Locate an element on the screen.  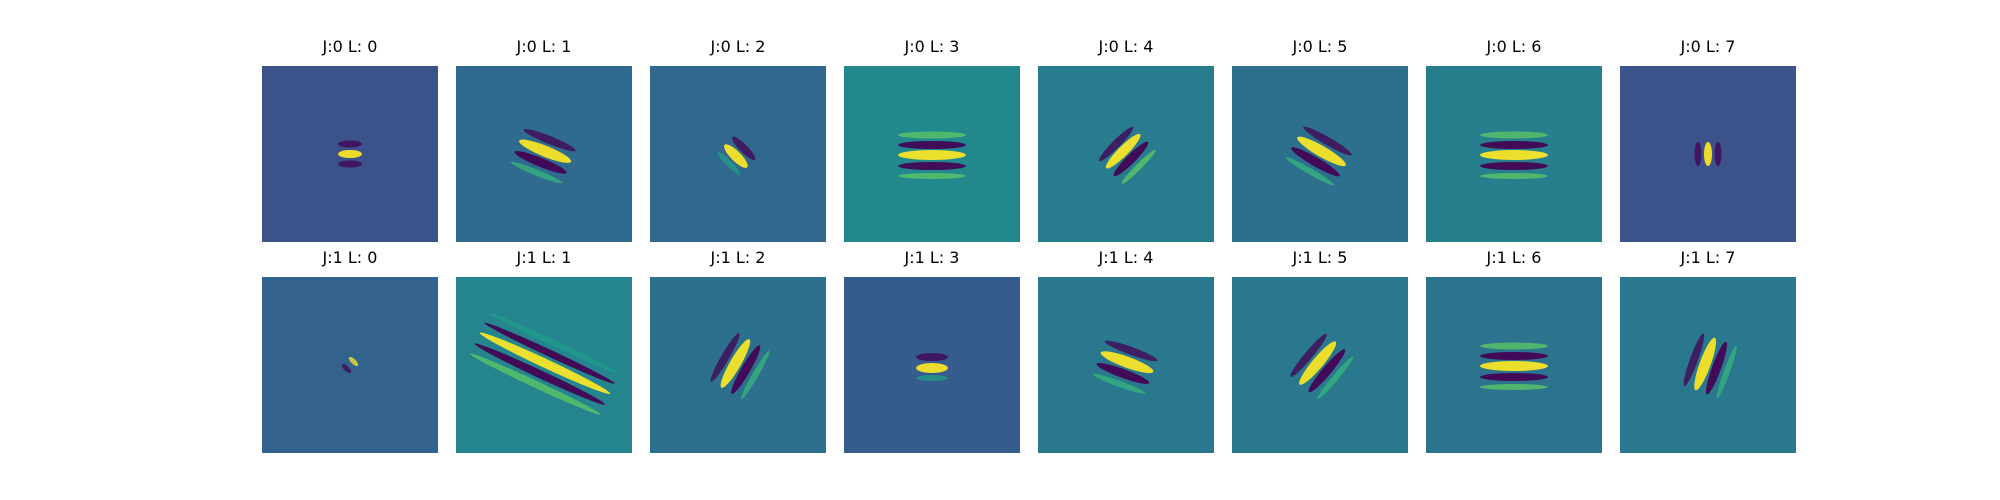
filter-panel: J:1 L: 7 is located at coordinates (1708, 351).